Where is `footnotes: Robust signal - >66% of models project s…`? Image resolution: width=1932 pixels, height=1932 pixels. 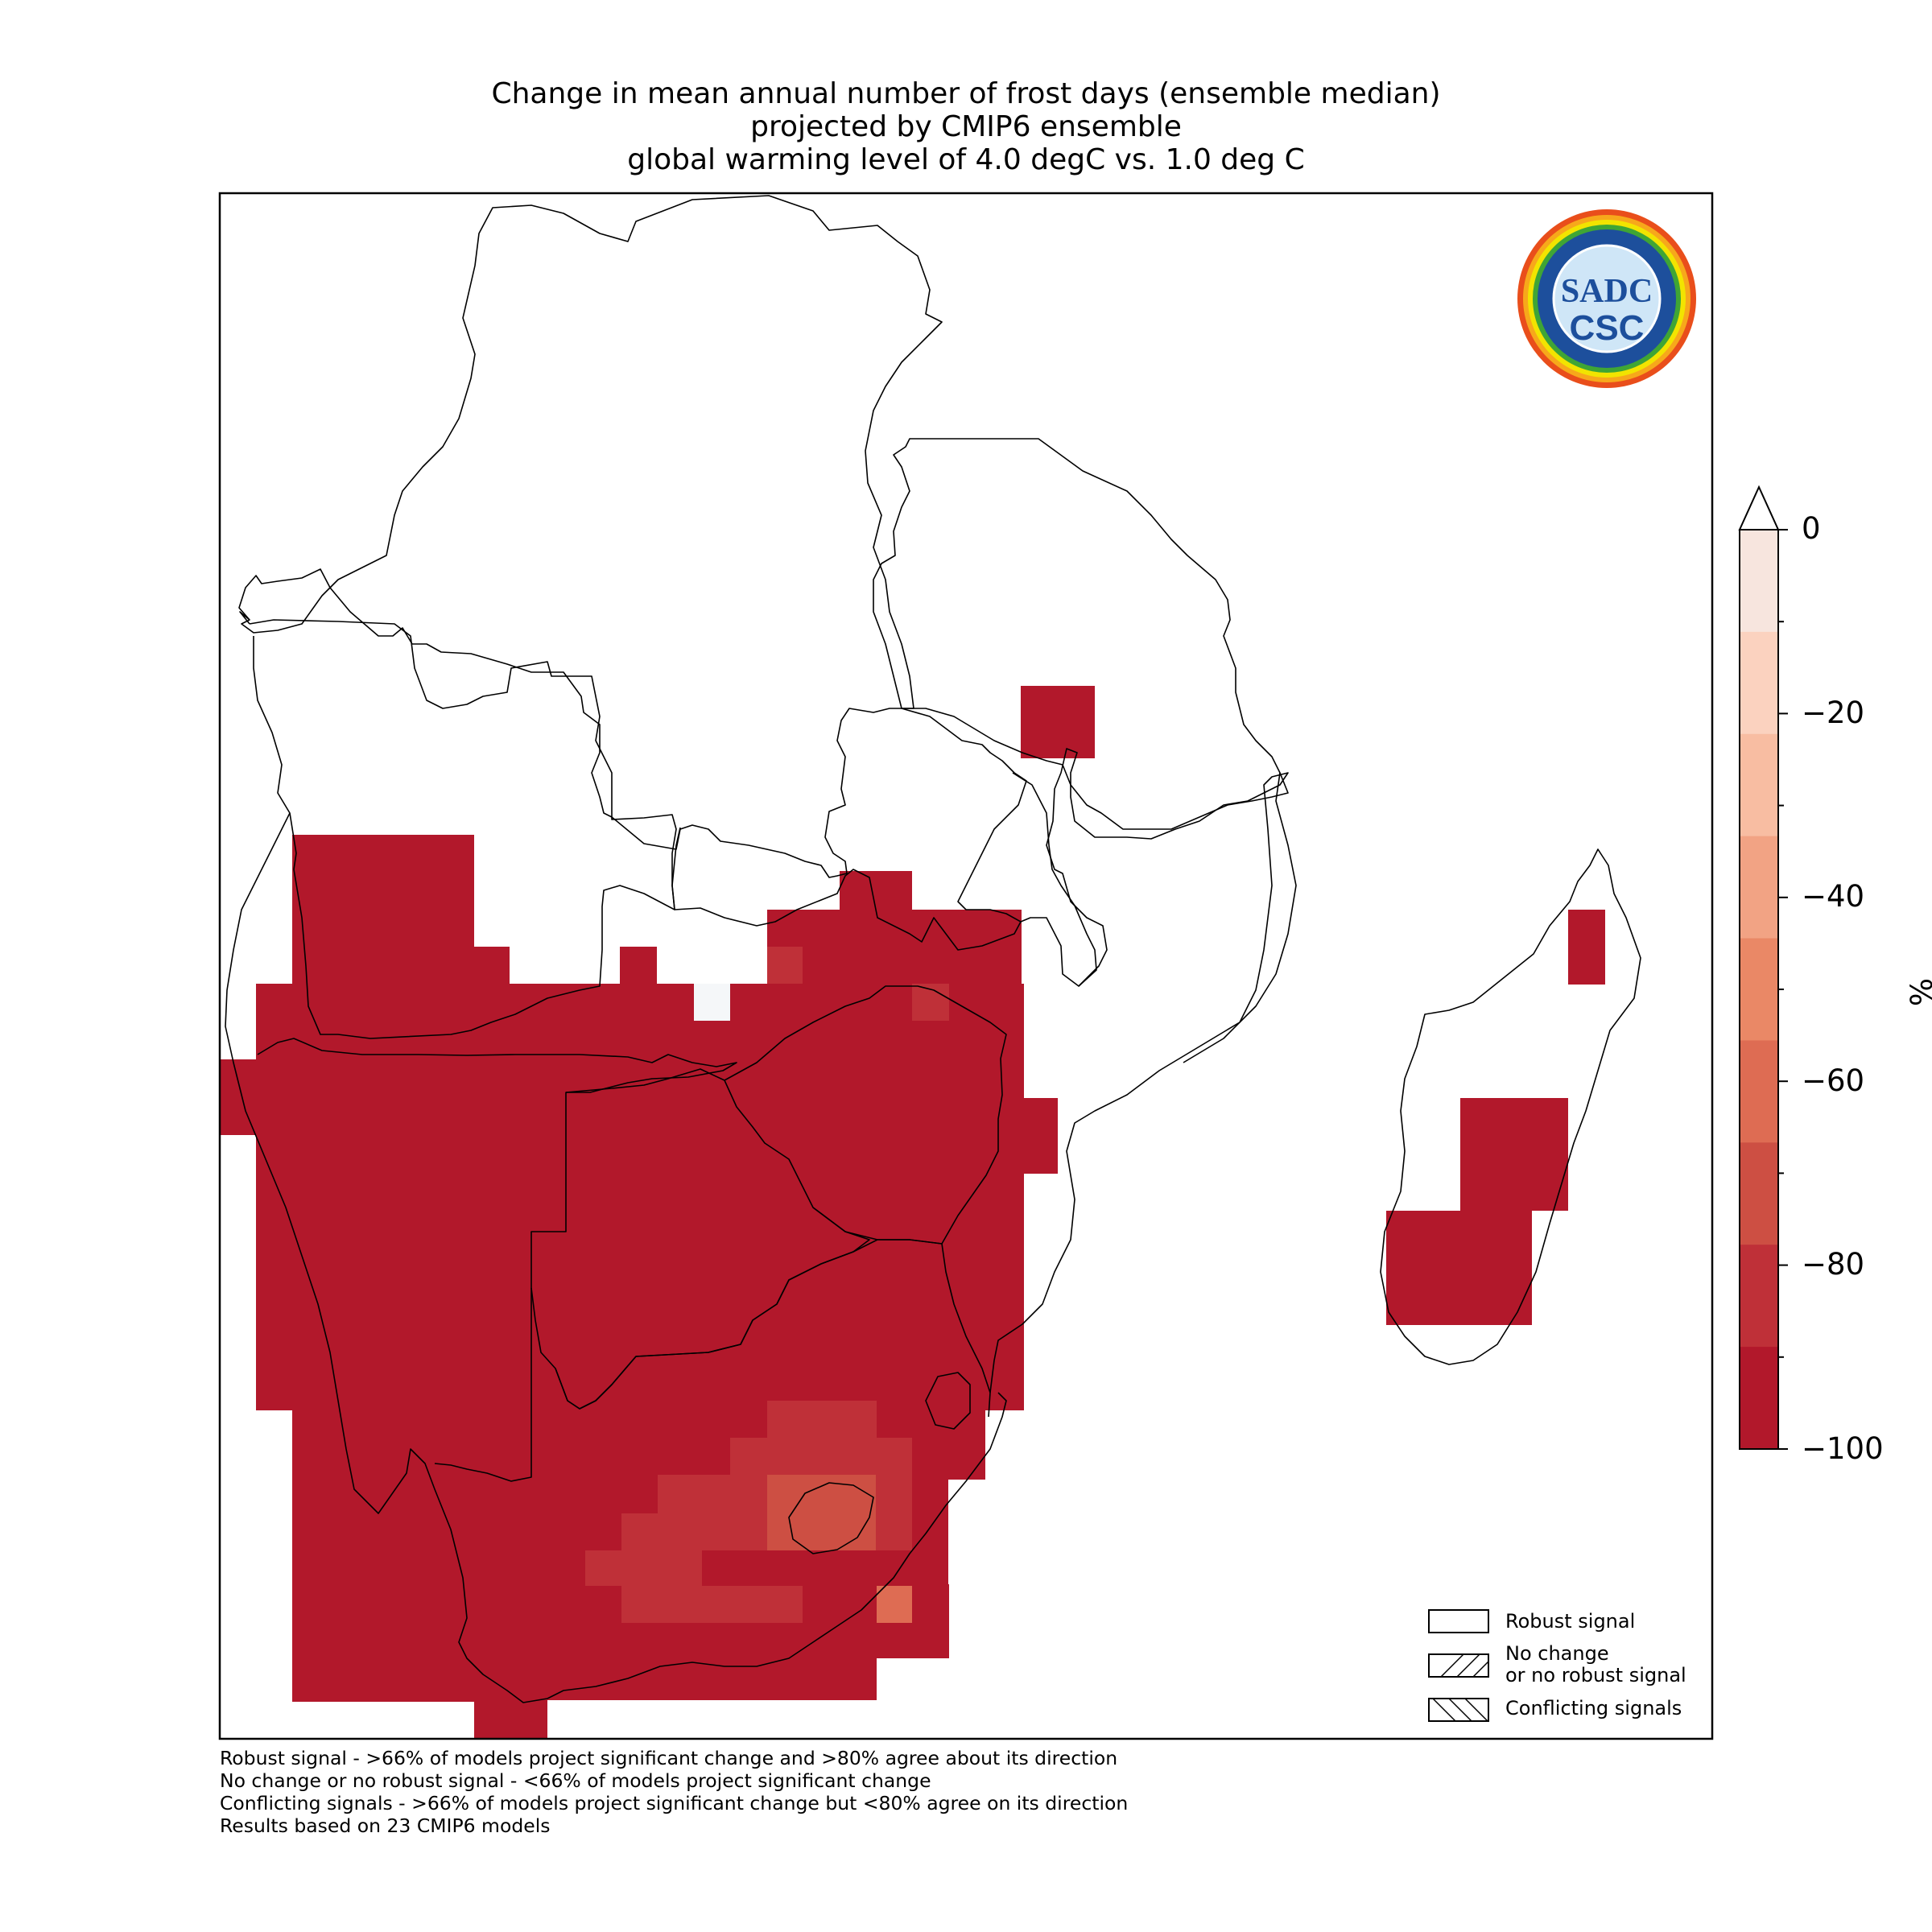
footnotes: Robust signal - >66% of models project s… is located at coordinates (674, 1792).